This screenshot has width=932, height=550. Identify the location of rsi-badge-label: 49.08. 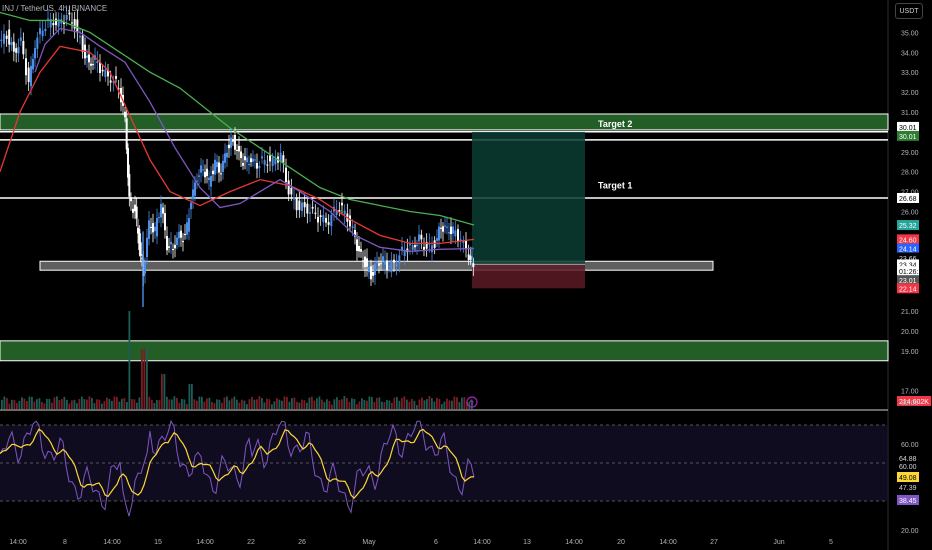
(908, 478).